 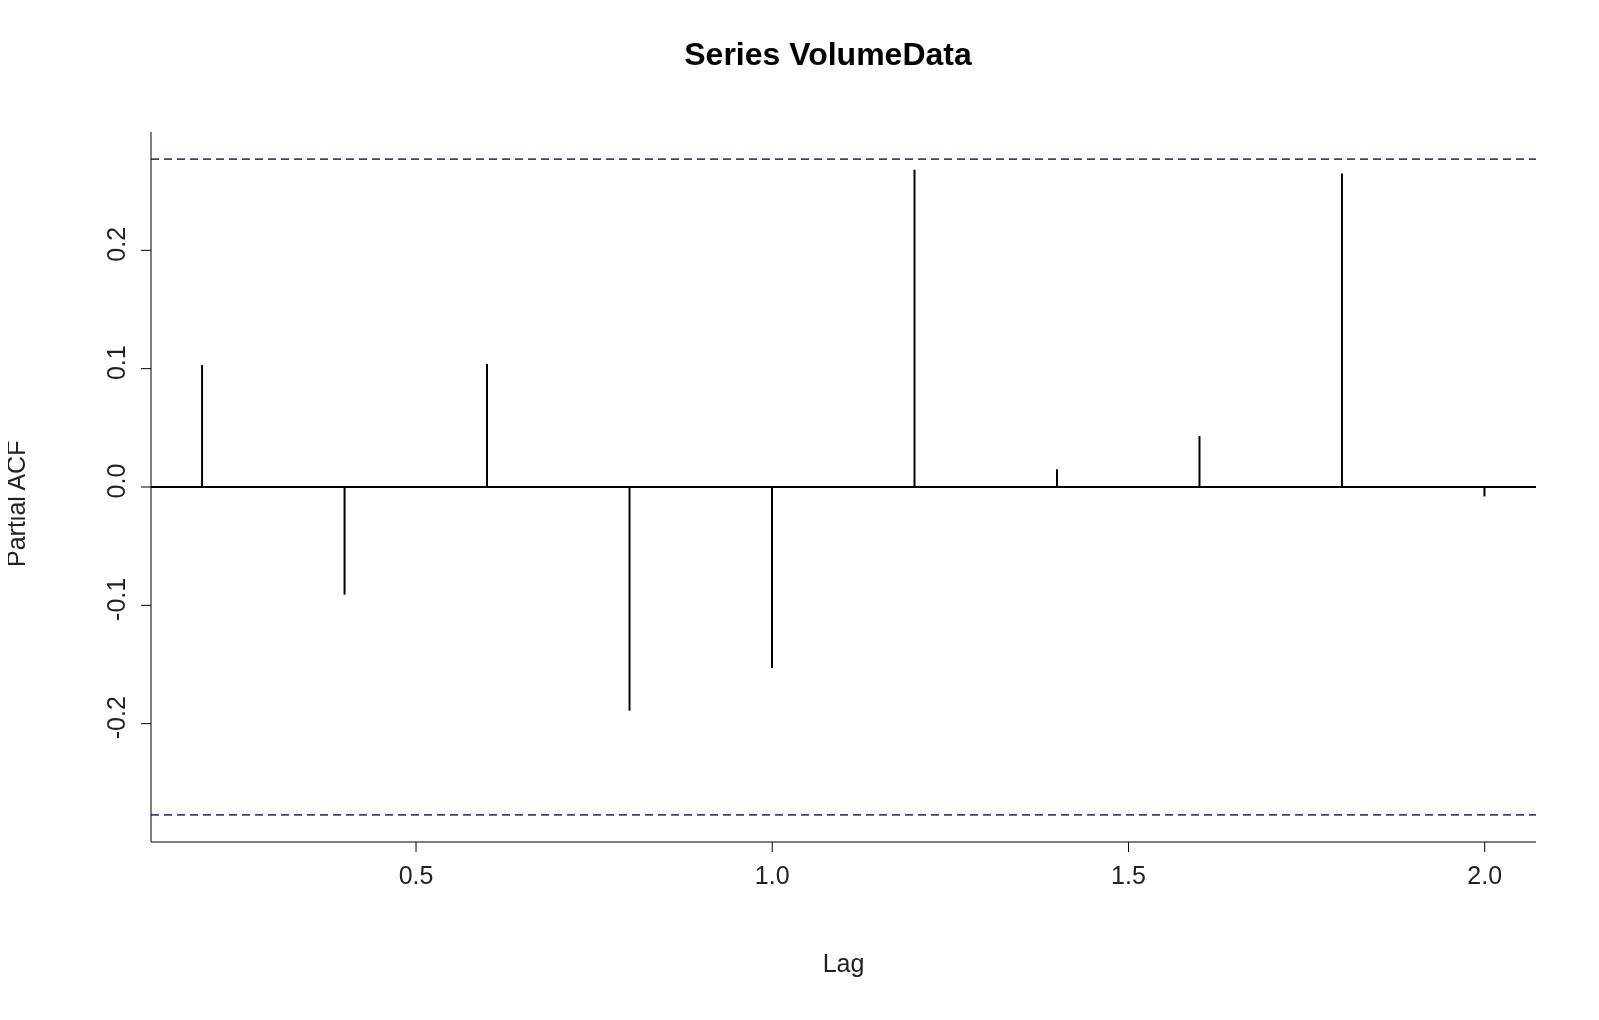 What do you see at coordinates (116, 718) in the screenshot?
I see `y-tick-label: -0.2` at bounding box center [116, 718].